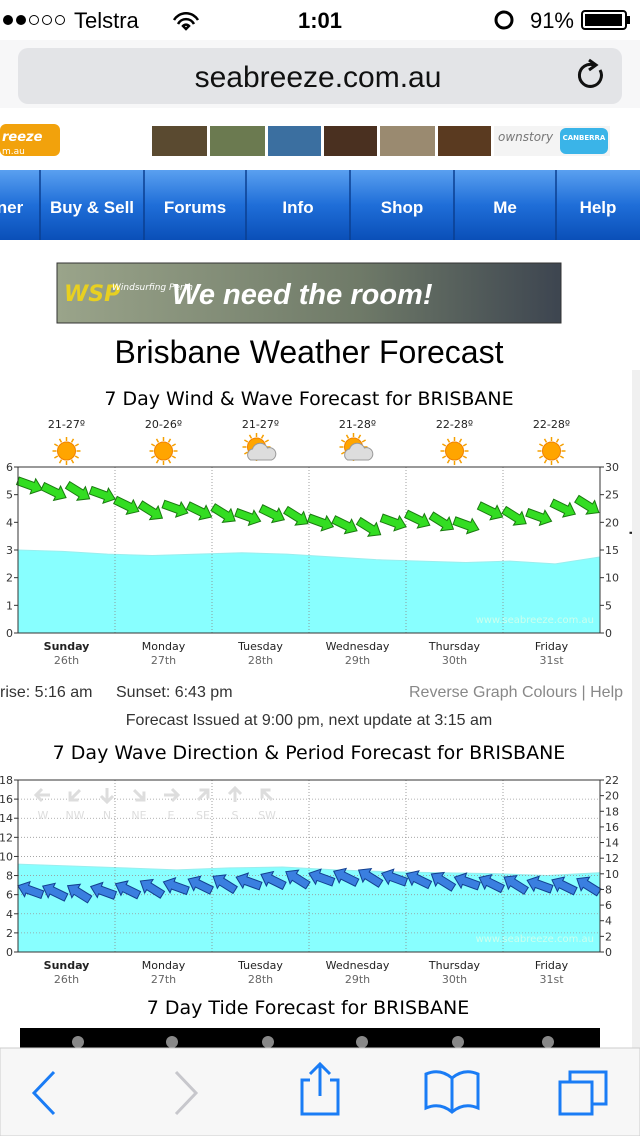  I want to click on temp-range: 22-28º, so click(551, 424).